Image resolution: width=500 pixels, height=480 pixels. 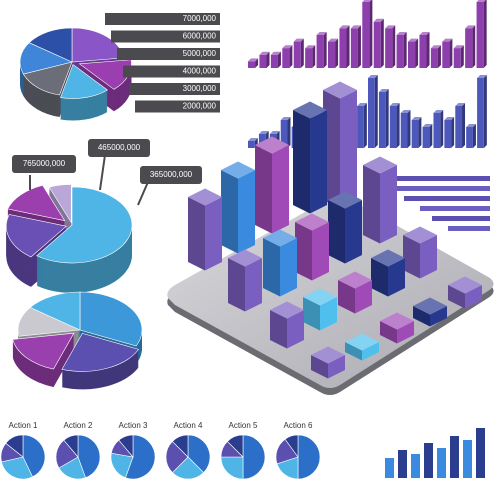 What do you see at coordinates (133, 425) in the screenshot?
I see `action-label: Action 3` at bounding box center [133, 425].